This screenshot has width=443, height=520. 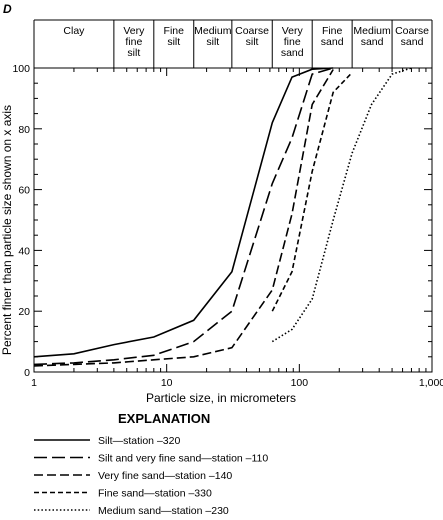 What do you see at coordinates (24, 130) in the screenshot?
I see `y-tick-label: 80` at bounding box center [24, 130].